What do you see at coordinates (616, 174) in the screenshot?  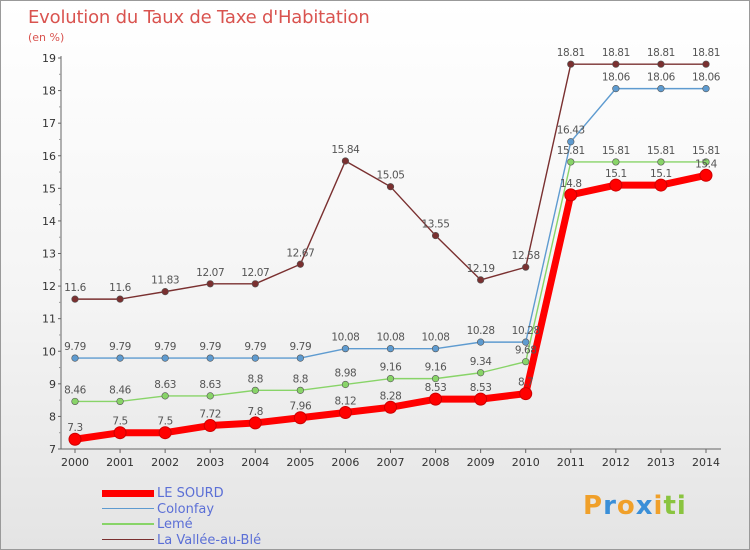 I see `data-label: 15.1` at bounding box center [616, 174].